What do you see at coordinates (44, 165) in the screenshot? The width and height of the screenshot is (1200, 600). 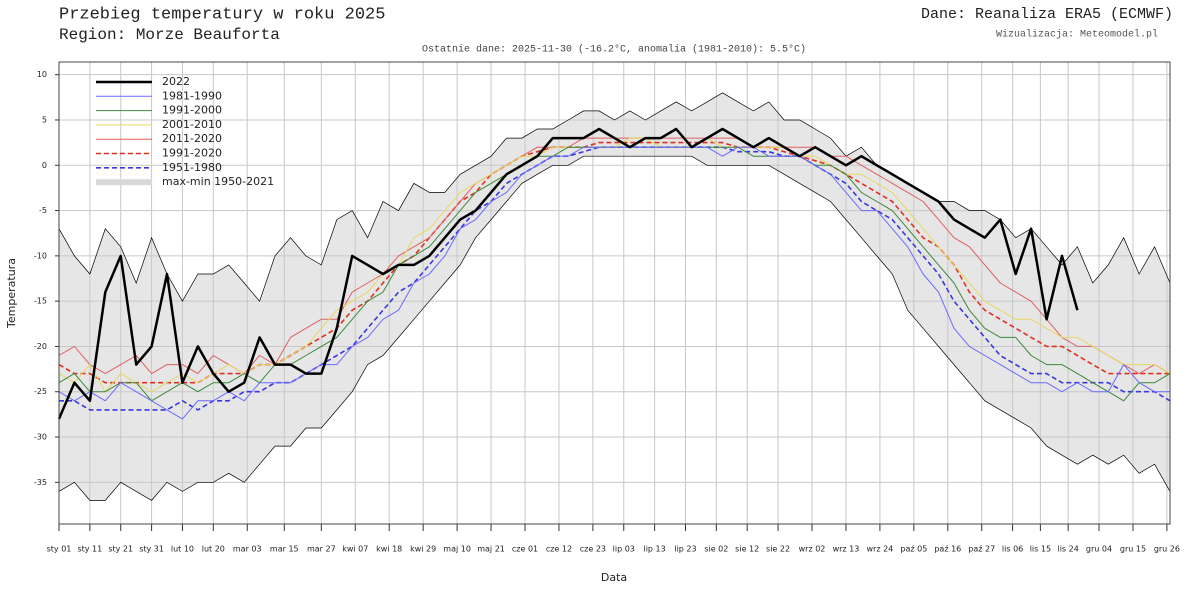 I see `y-tick-label: 0` at bounding box center [44, 165].